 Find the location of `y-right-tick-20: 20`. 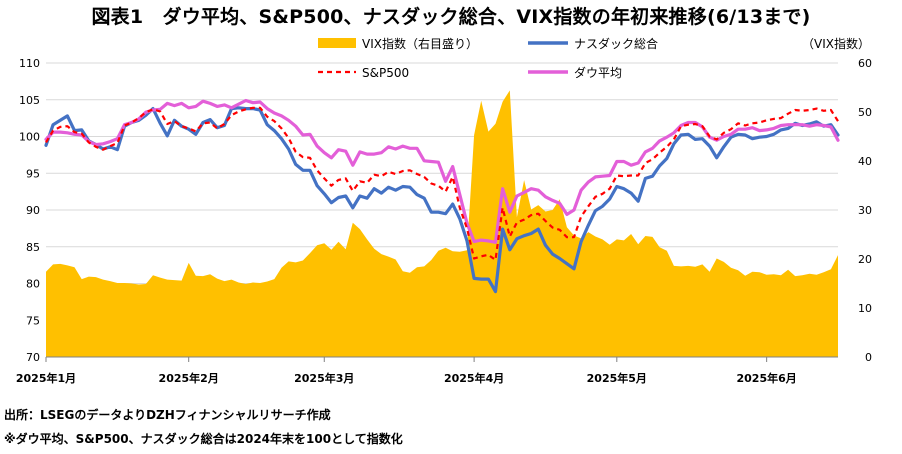

y-right-tick-20: 20 is located at coordinates (865, 259).